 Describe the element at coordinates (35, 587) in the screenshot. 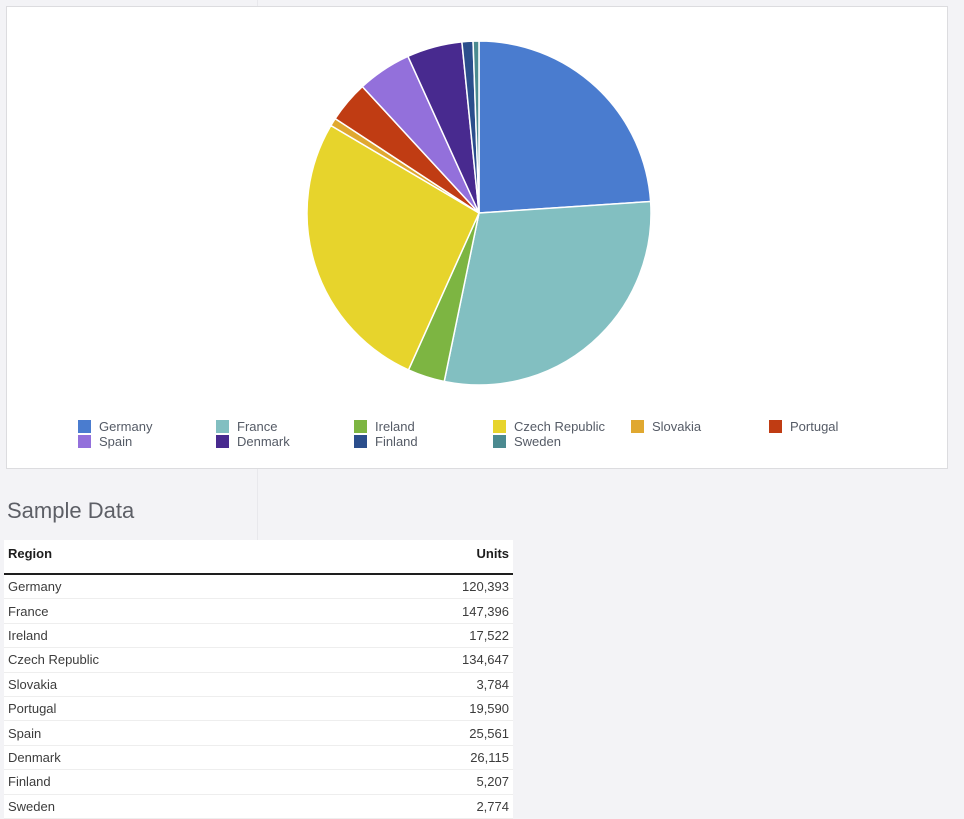

I see `cell-region: Germany` at that location.